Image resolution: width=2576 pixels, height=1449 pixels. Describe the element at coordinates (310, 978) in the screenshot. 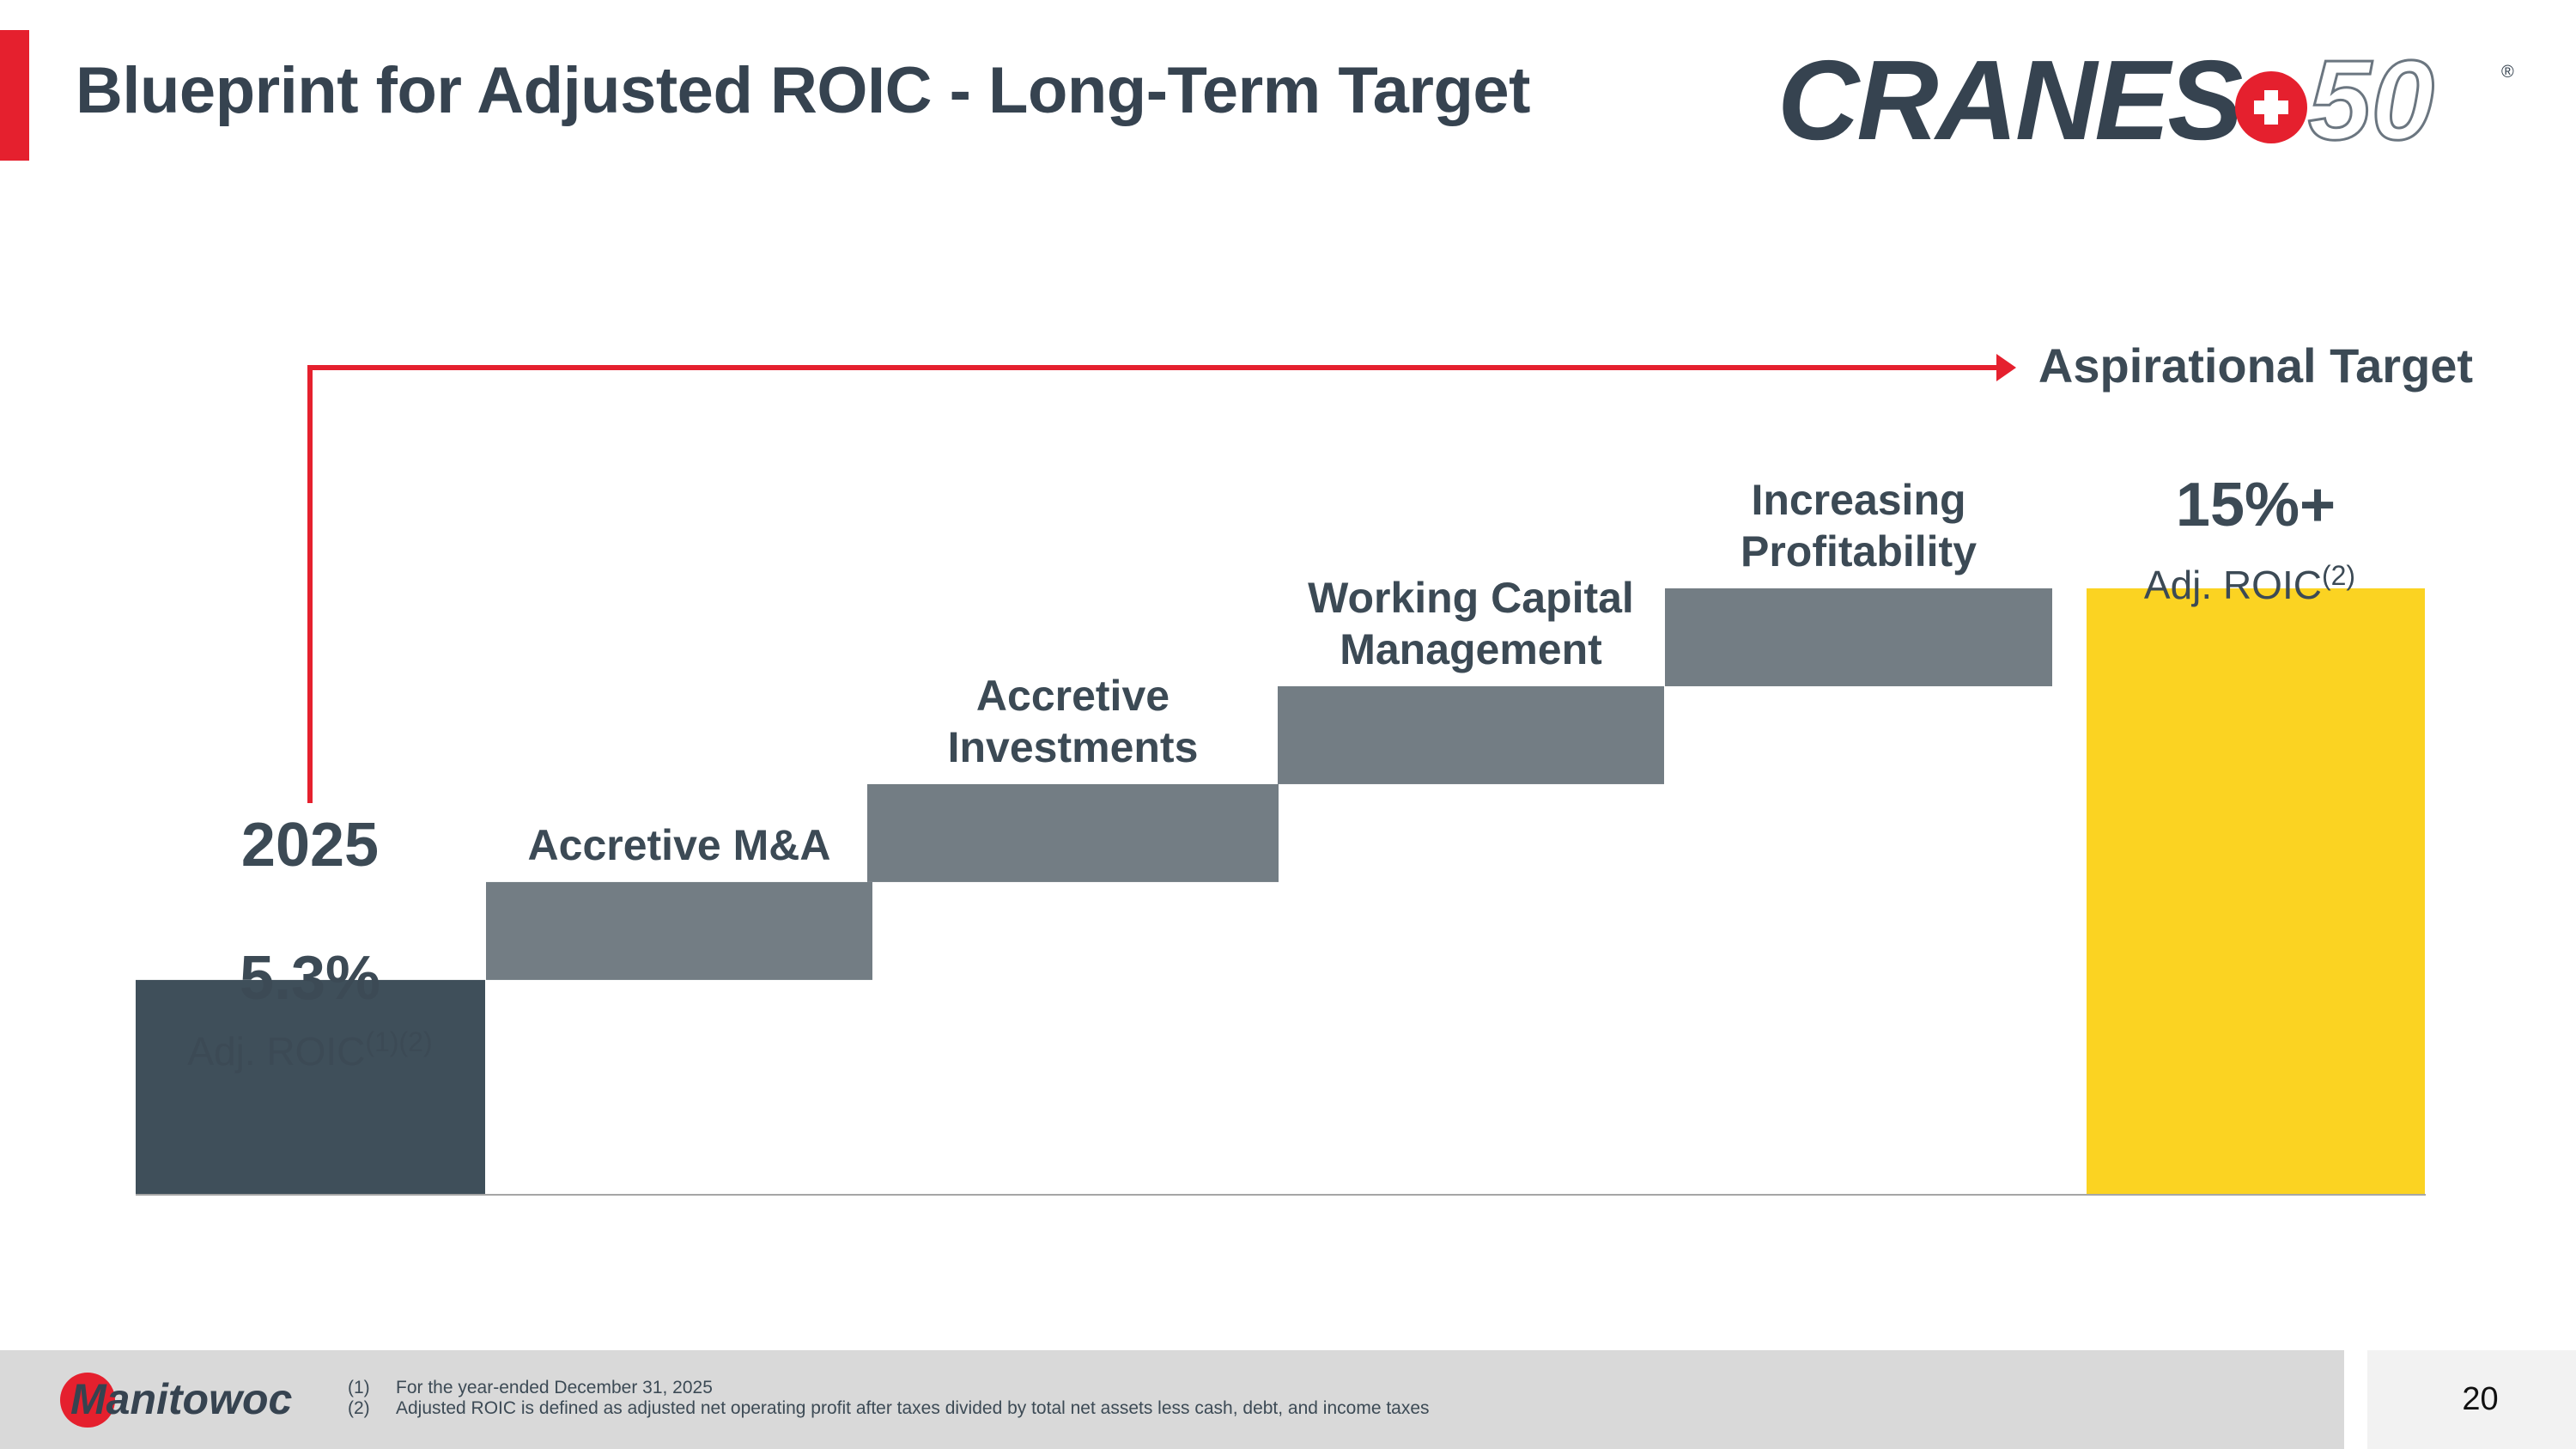

I see `start-value-label: 5.3%` at that location.